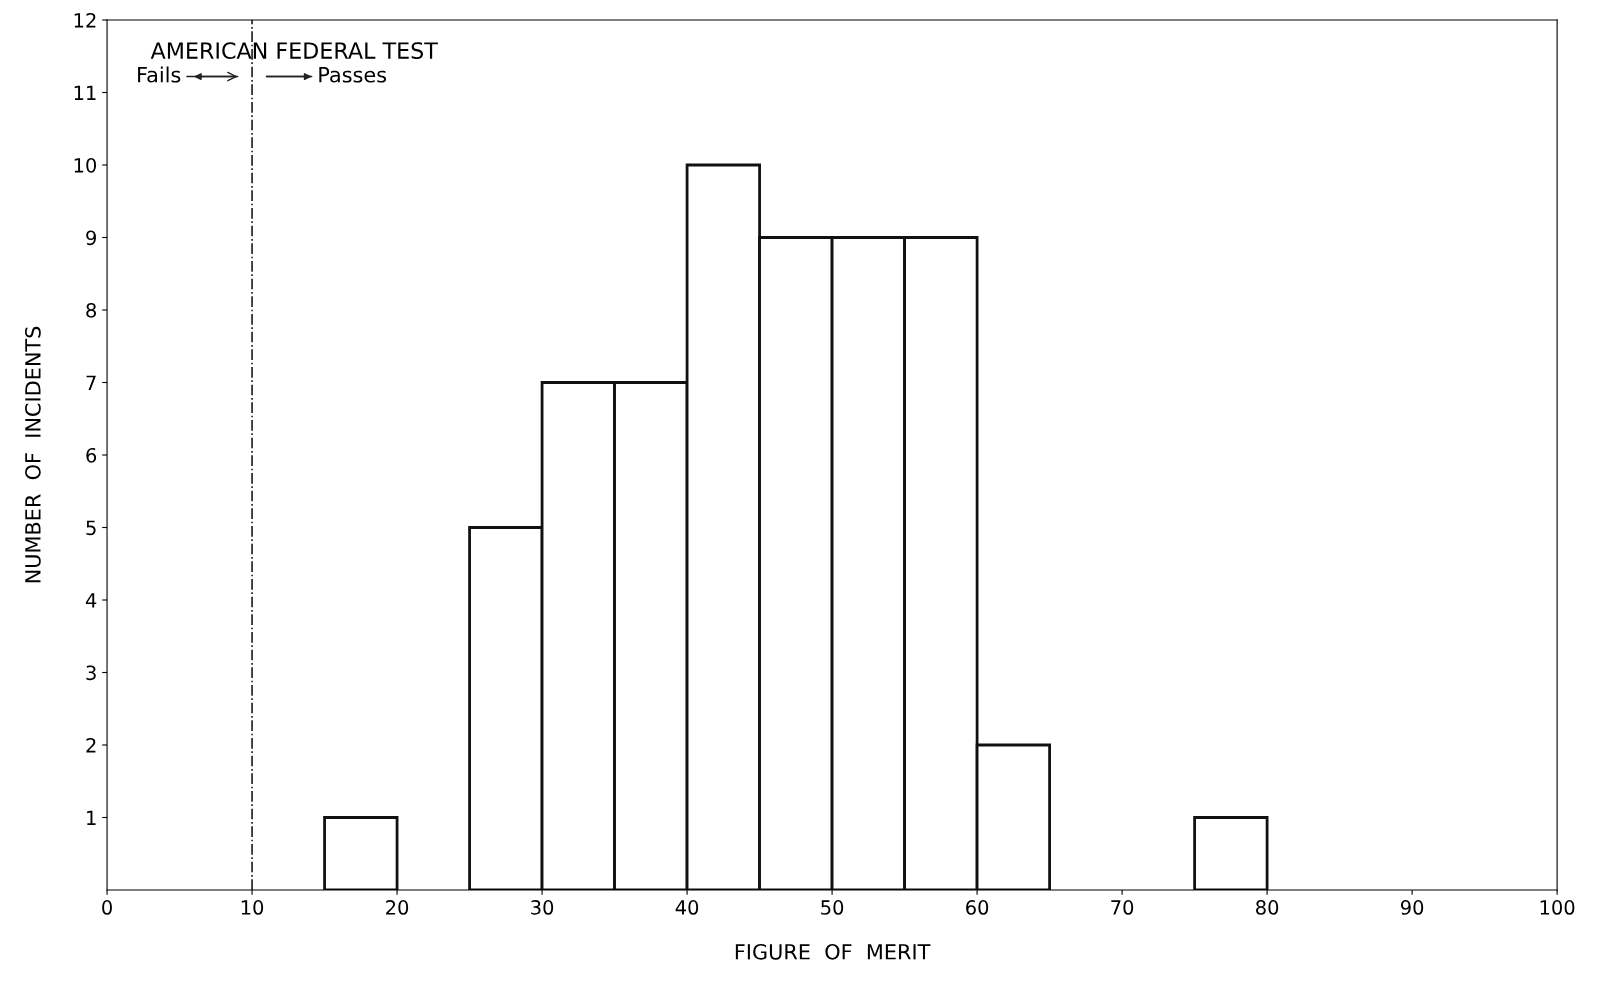 The height and width of the screenshot is (1000, 1622). Describe the element at coordinates (91, 528) in the screenshot. I see `y-tick-label: 5` at that location.